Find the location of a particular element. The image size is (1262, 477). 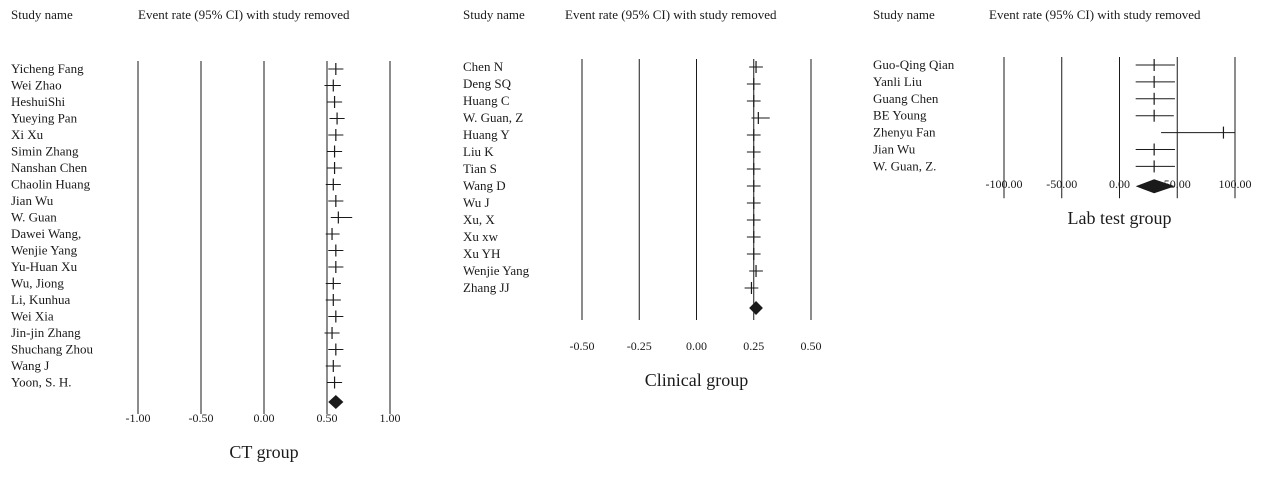

axis-tick-label: -100.00 is located at coordinates (1004, 184).